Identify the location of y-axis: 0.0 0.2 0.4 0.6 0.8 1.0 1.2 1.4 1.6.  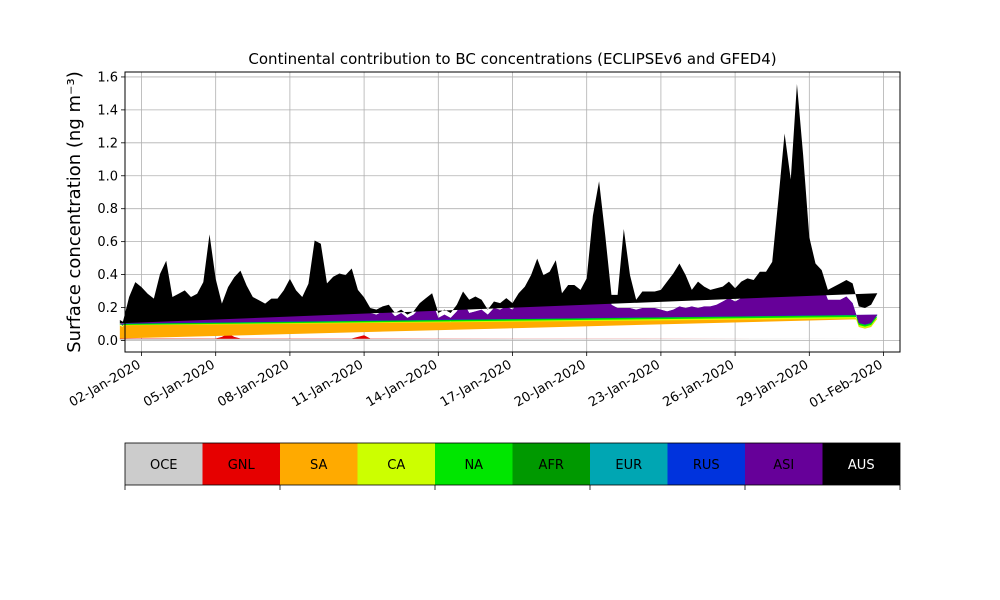
(111, 209).